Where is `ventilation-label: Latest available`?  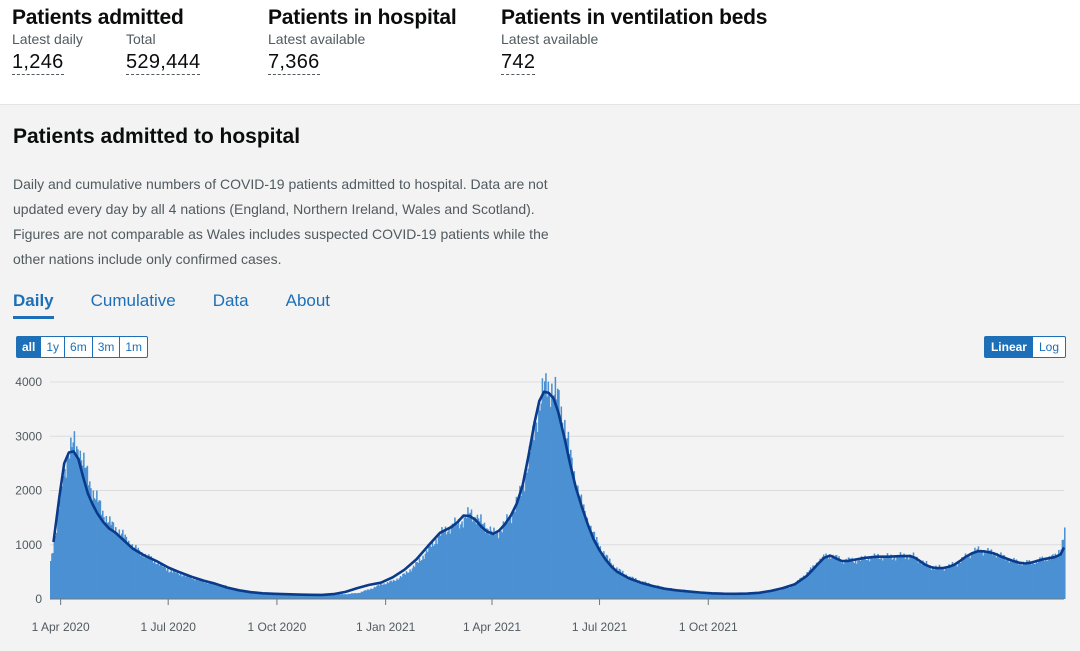 ventilation-label: Latest available is located at coordinates (550, 39).